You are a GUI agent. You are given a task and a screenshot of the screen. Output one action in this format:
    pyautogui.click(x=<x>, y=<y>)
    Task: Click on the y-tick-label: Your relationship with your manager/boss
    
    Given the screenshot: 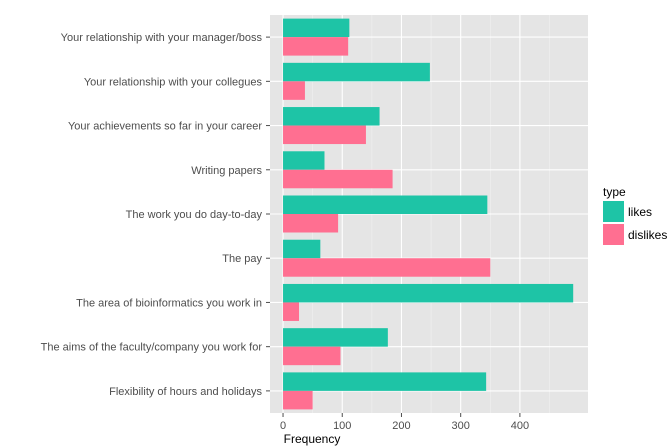 What is the action you would take?
    pyautogui.click(x=162, y=38)
    